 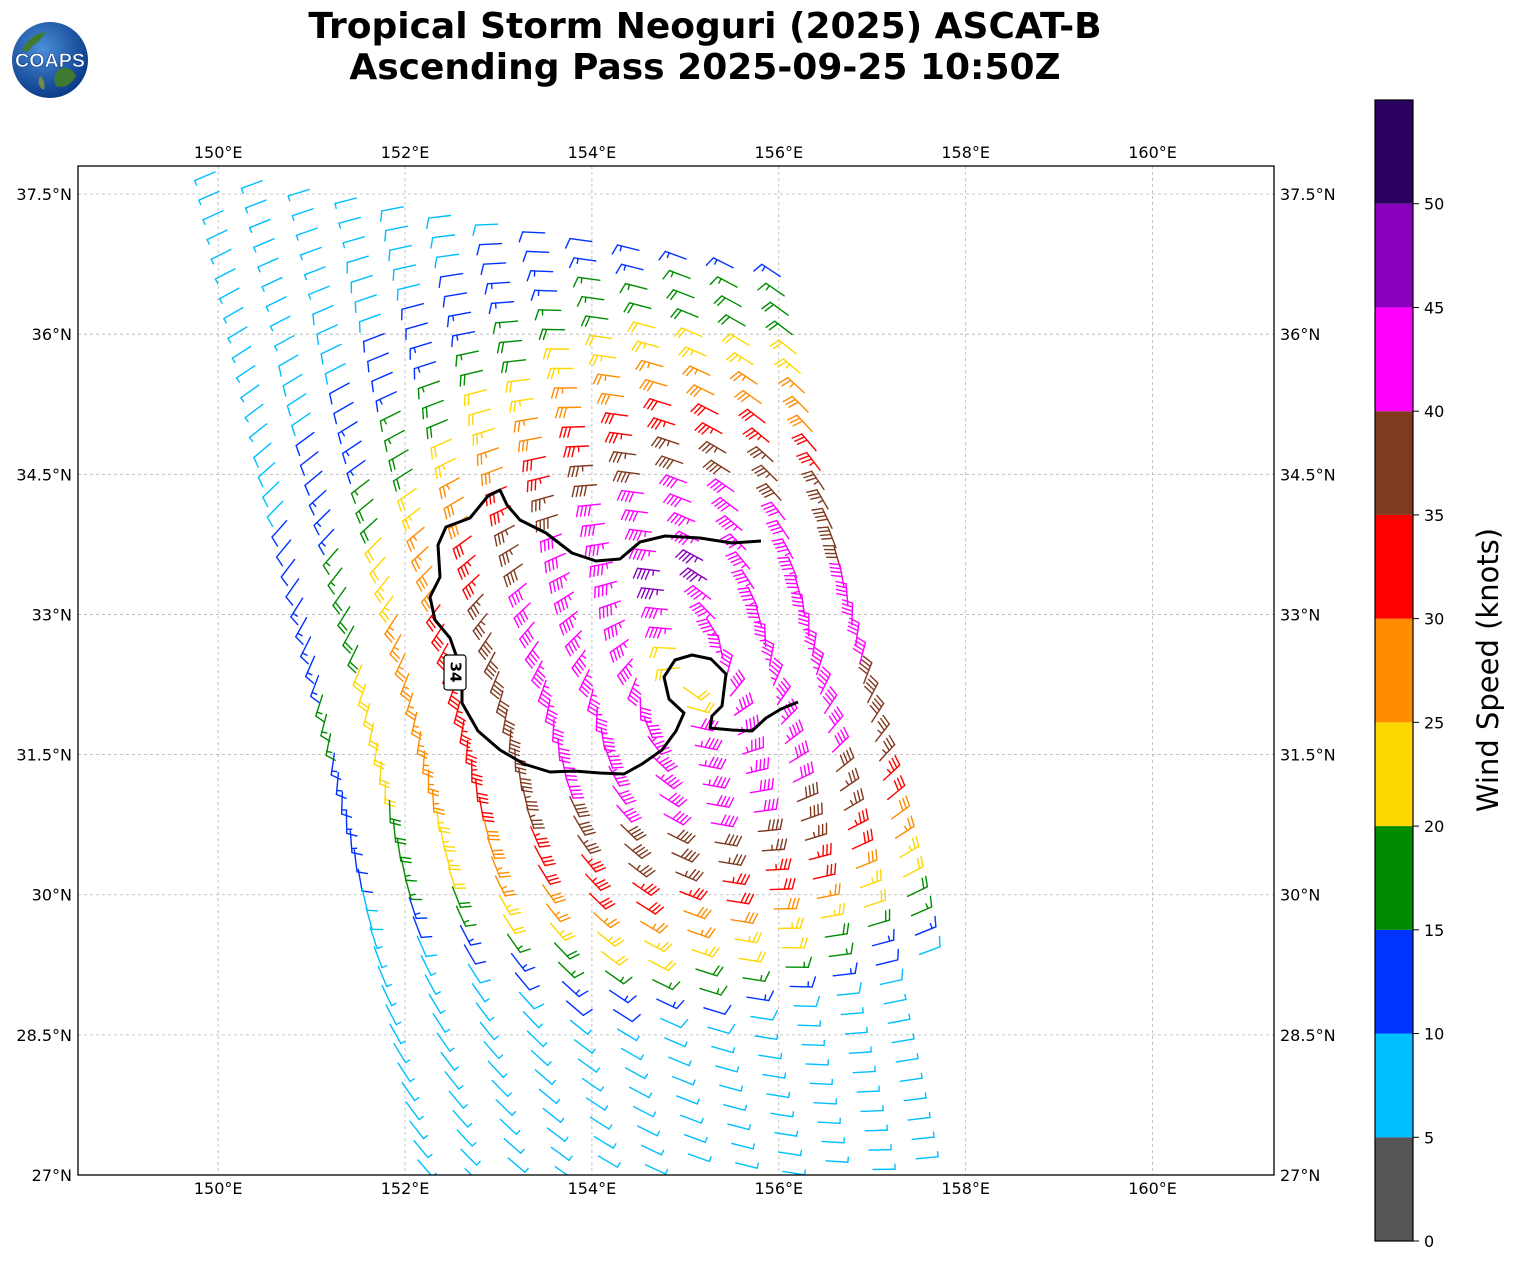 I want to click on lat-tick-label-left: 36°N, so click(x=52, y=334).